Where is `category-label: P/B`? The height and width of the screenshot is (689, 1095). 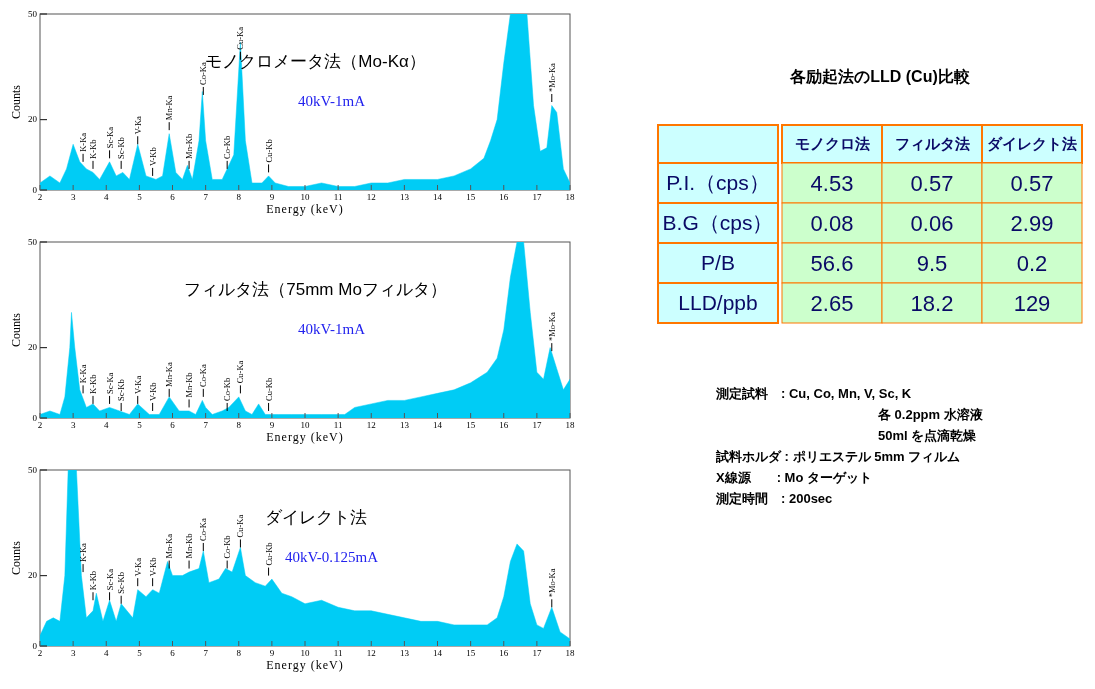
category-label: P/B is located at coordinates (718, 263).